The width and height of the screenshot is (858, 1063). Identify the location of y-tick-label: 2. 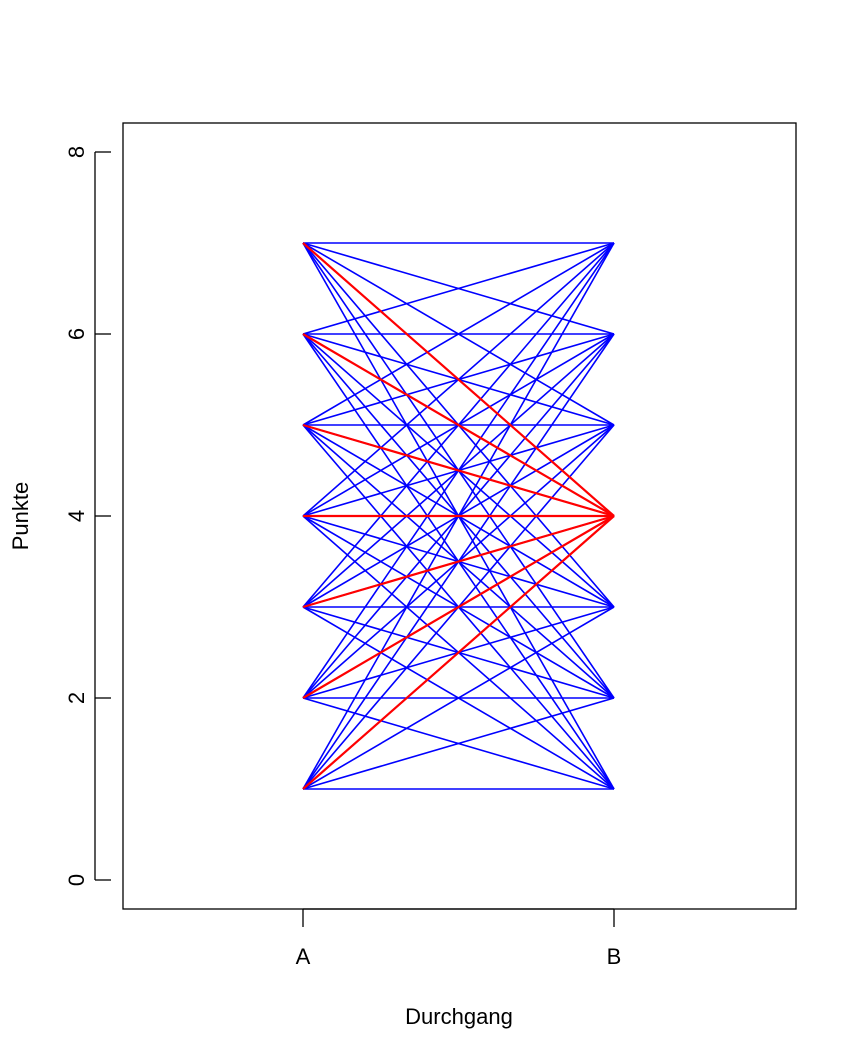
(76, 698).